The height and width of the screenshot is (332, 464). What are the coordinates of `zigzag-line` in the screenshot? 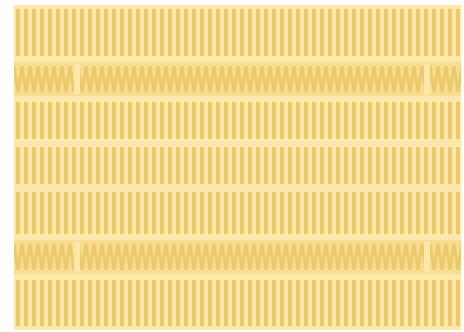 It's located at (237, 79).